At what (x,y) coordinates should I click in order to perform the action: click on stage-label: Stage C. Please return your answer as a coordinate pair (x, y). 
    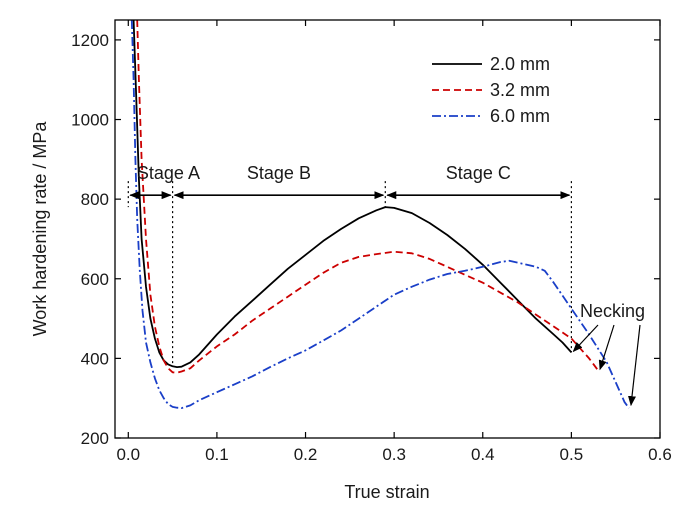
    Looking at the image, I should click on (478, 173).